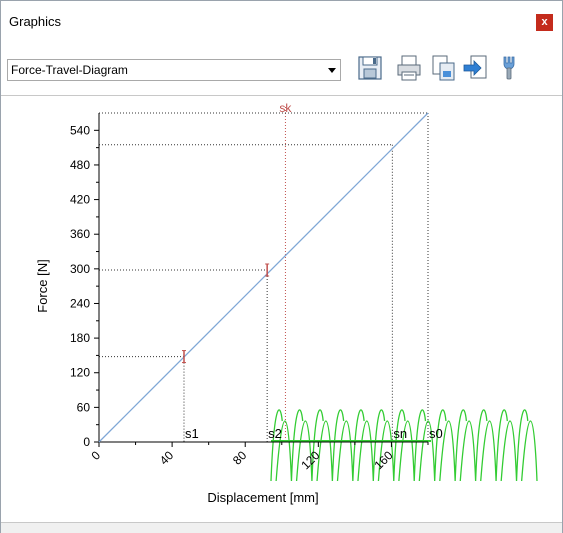 The height and width of the screenshot is (533, 563). Describe the element at coordinates (69, 70) in the screenshot. I see `diagram-type-value: Force-Travel-Diagram` at that location.